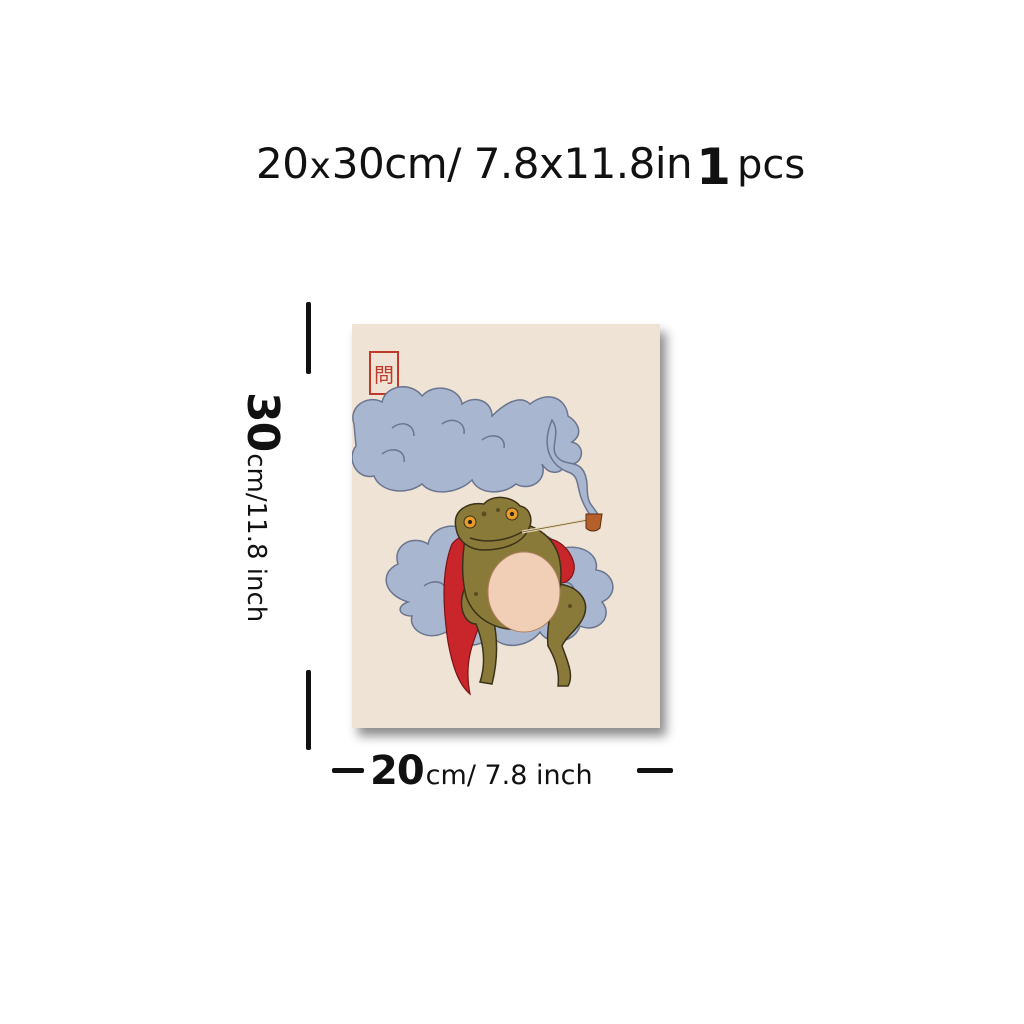 Image resolution: width=1024 pixels, height=1024 pixels. I want to click on size-dimensions-text: 30cm/ 7.8x11.8in, so click(512, 163).